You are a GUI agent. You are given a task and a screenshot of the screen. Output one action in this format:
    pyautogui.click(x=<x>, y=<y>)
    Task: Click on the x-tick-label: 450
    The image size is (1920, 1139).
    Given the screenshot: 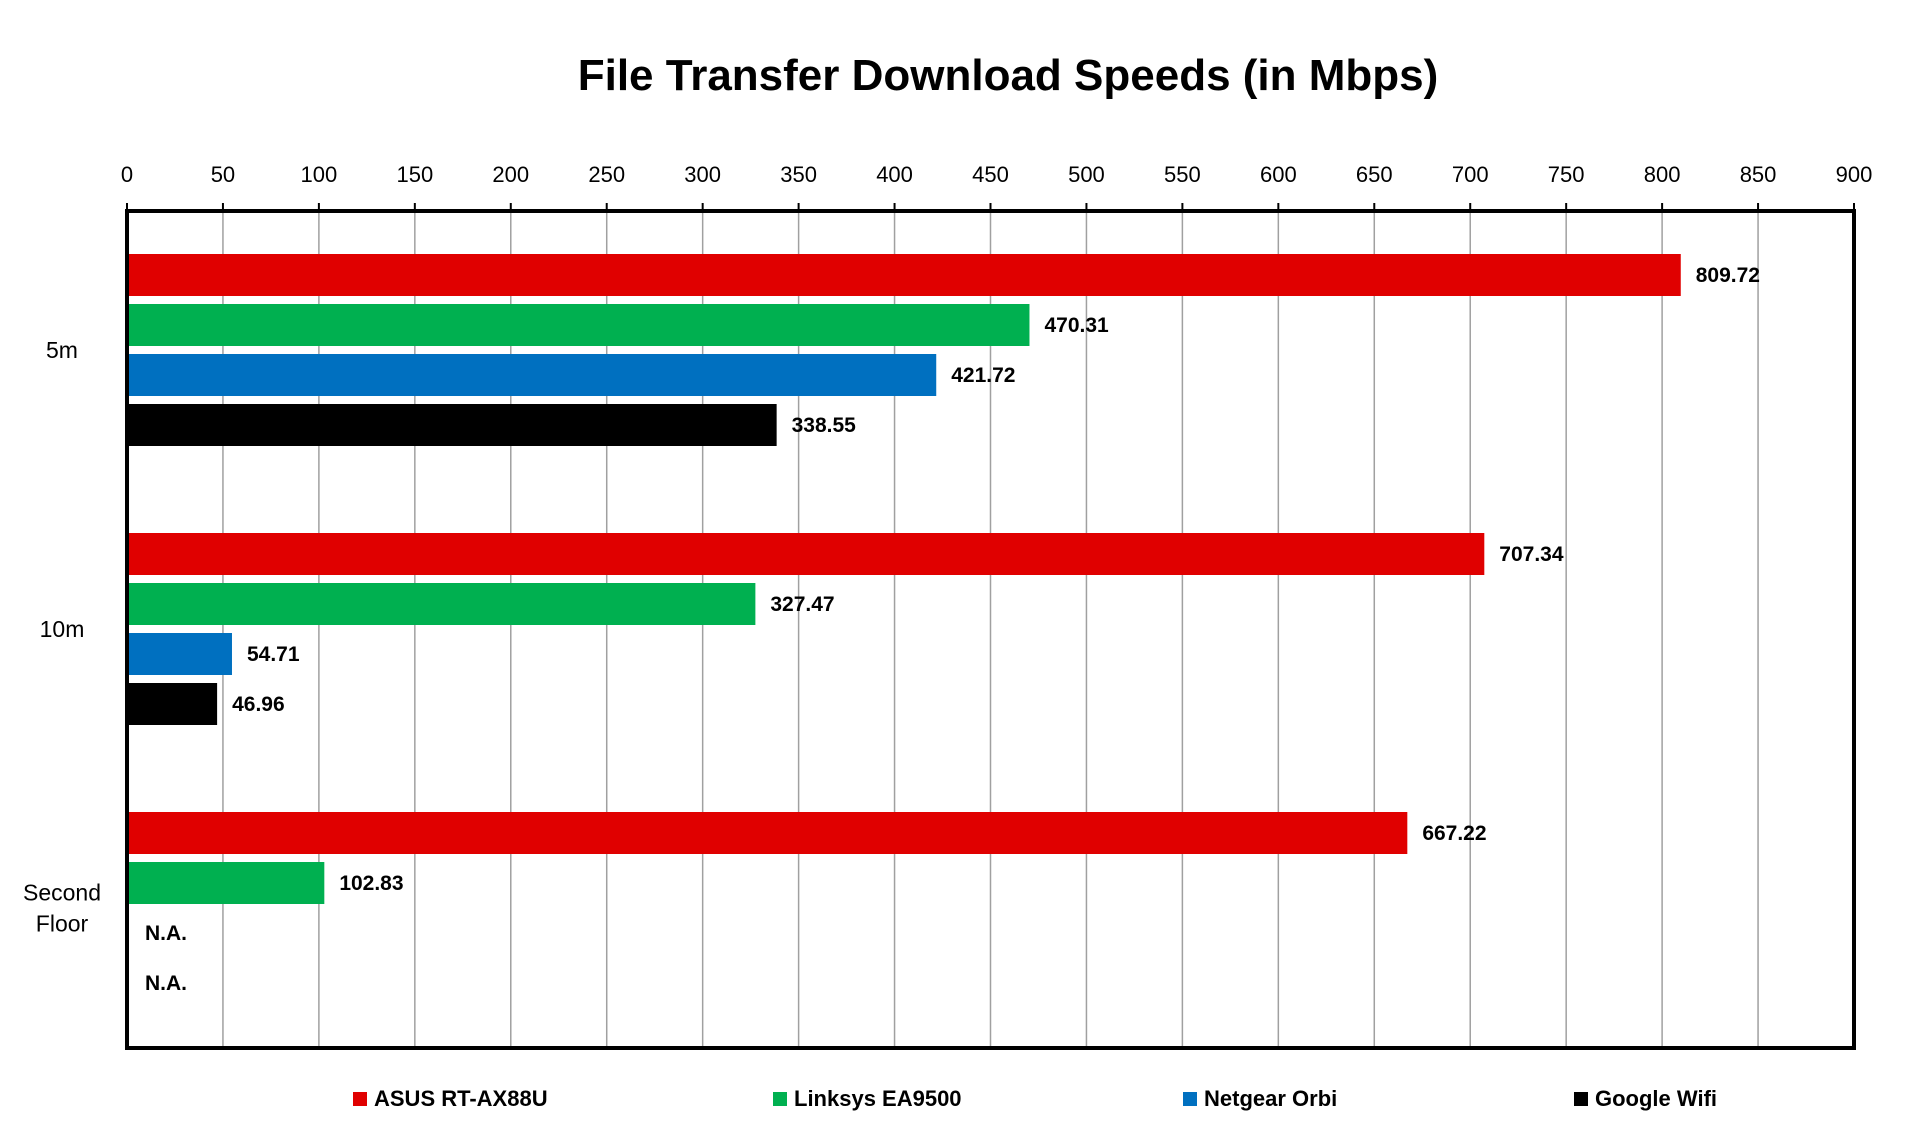 What is the action you would take?
    pyautogui.click(x=990, y=174)
    